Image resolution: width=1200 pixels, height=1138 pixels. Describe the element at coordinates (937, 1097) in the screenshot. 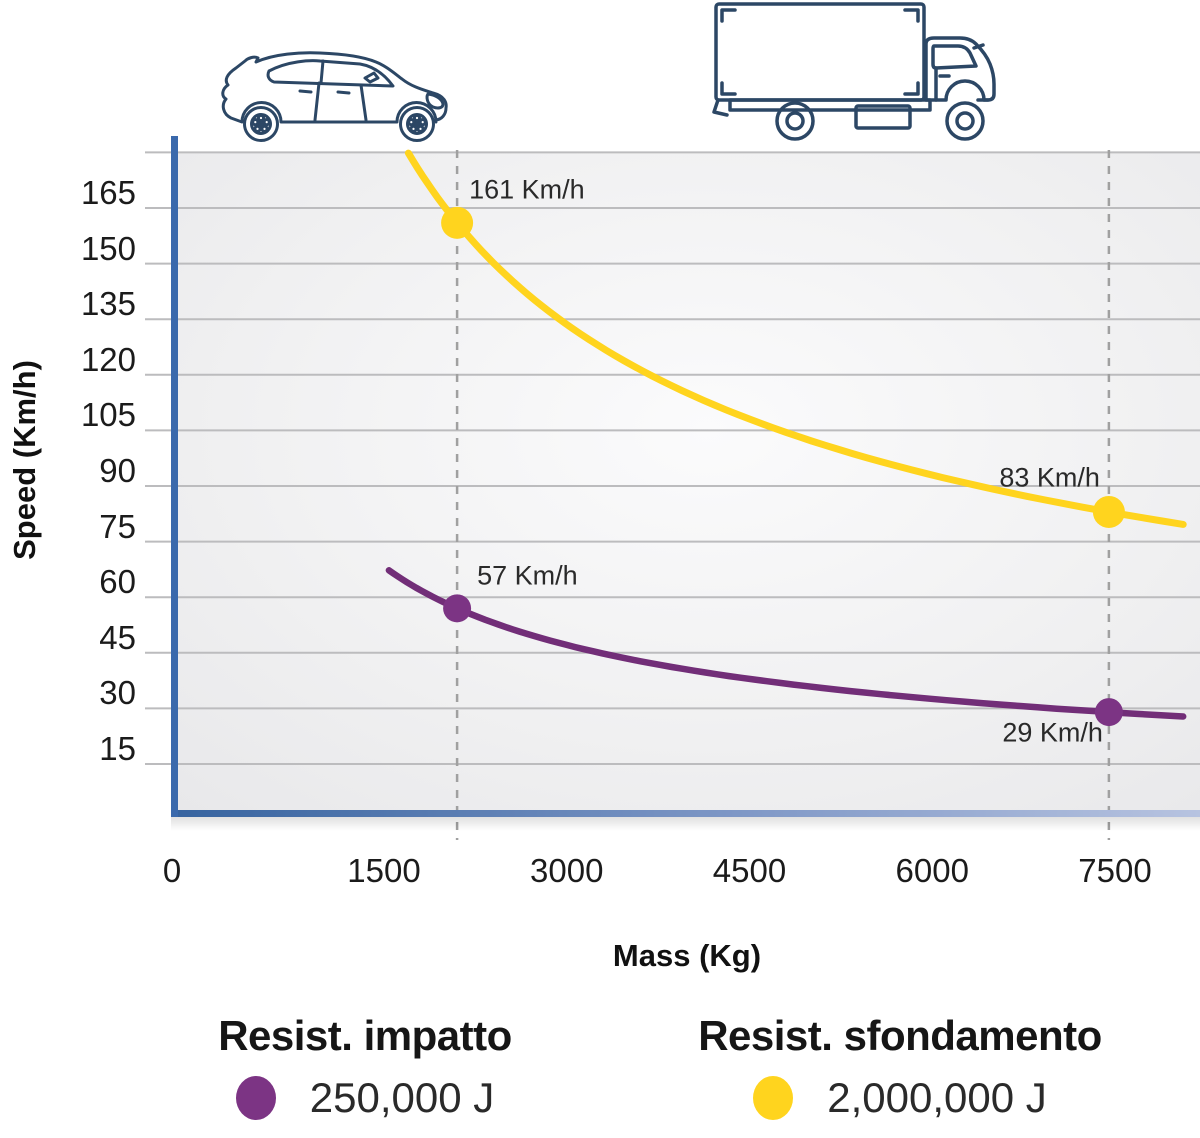

I see `sfondamento-energy: 2,000,000 J` at that location.